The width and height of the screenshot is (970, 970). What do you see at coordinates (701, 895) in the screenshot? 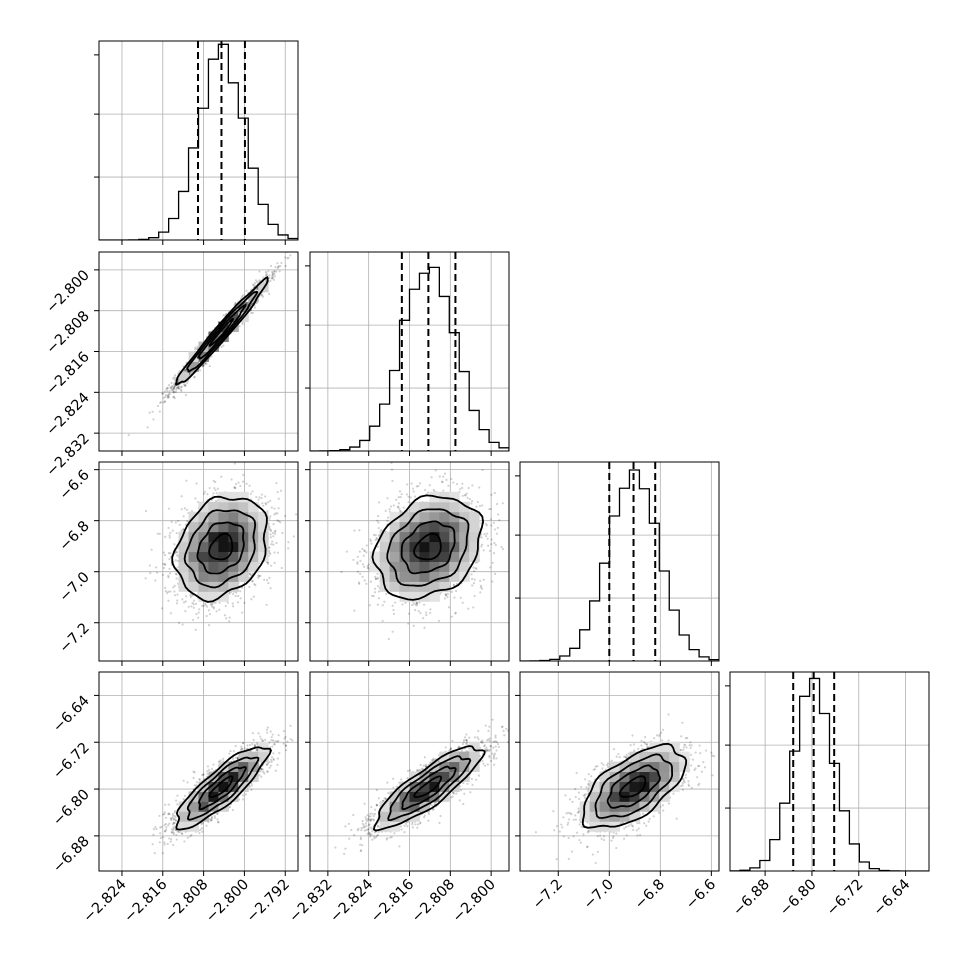
I see `x-tick-label-2-3: −6.6` at bounding box center [701, 895].